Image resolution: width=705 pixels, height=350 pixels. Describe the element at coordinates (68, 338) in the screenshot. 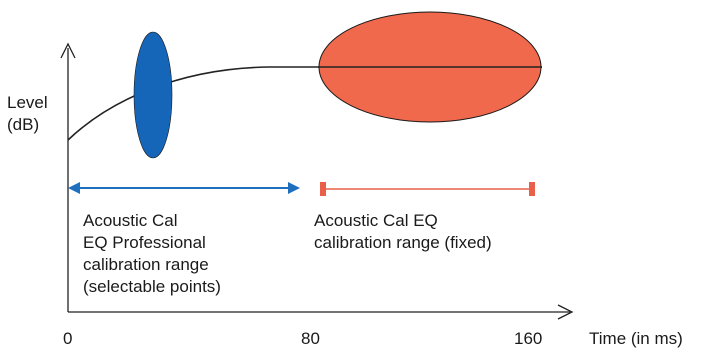

I see `x-tick-0: 0` at that location.